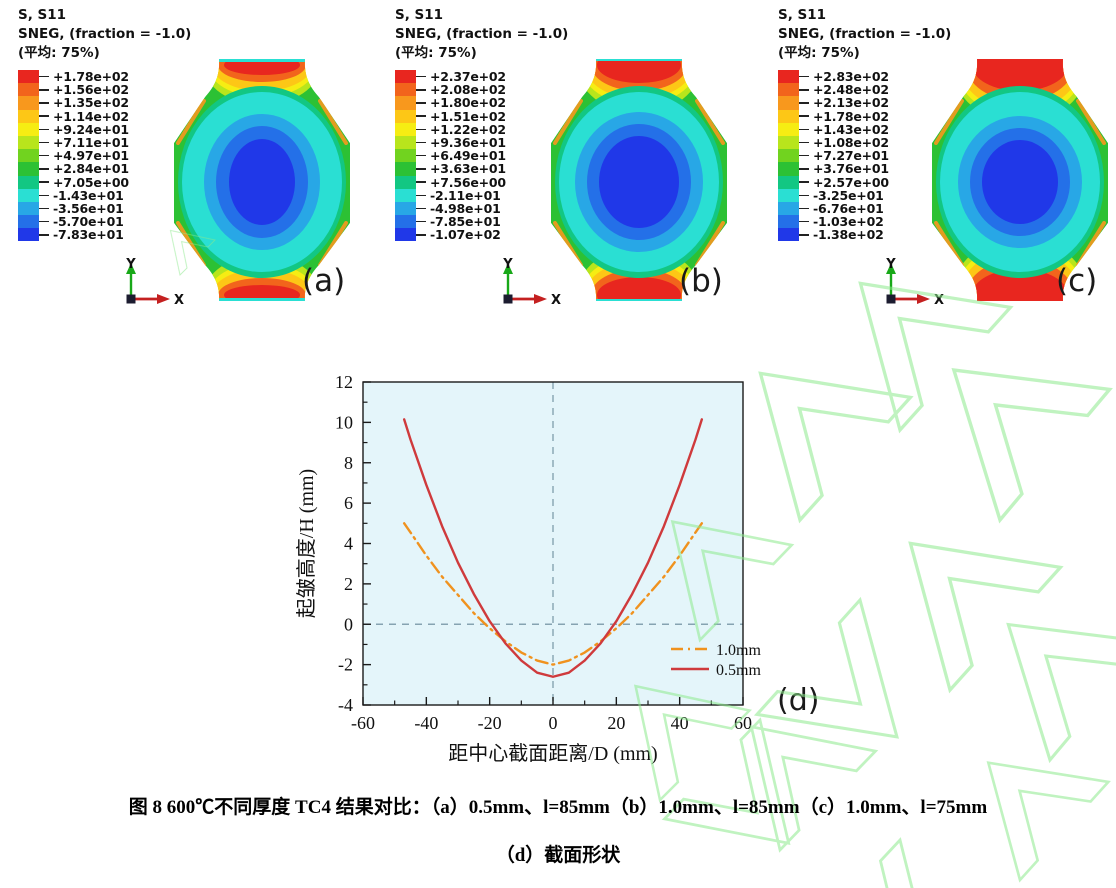  What do you see at coordinates (465, 195) in the screenshot?
I see `colorbar-value: -2.11e+01` at bounding box center [465, 195].